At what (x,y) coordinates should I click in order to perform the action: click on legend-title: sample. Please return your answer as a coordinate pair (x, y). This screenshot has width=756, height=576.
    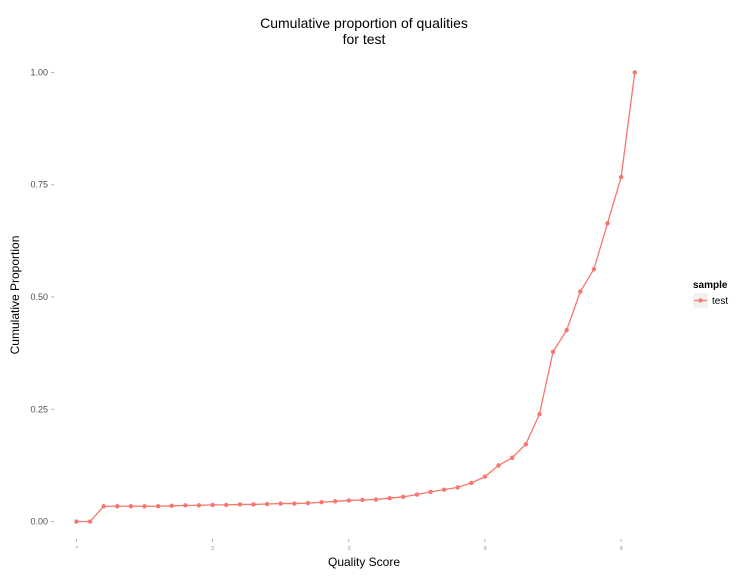
    Looking at the image, I should click on (710, 285).